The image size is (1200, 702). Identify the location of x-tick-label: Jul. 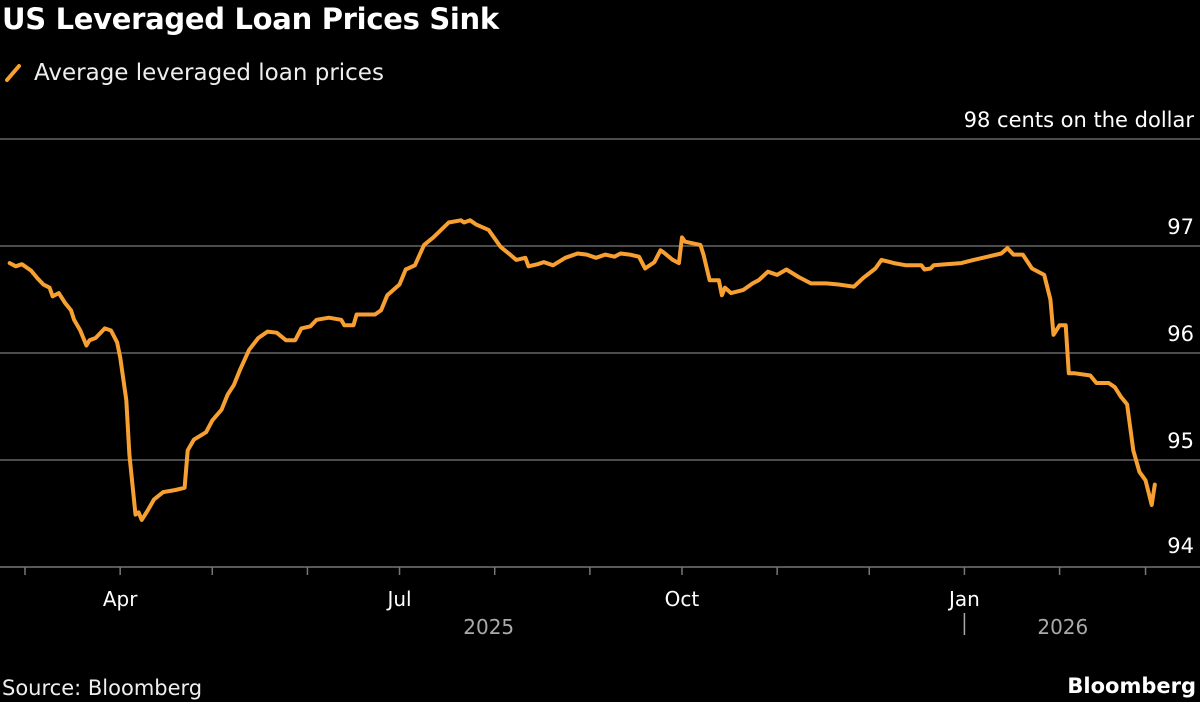
(398, 599).